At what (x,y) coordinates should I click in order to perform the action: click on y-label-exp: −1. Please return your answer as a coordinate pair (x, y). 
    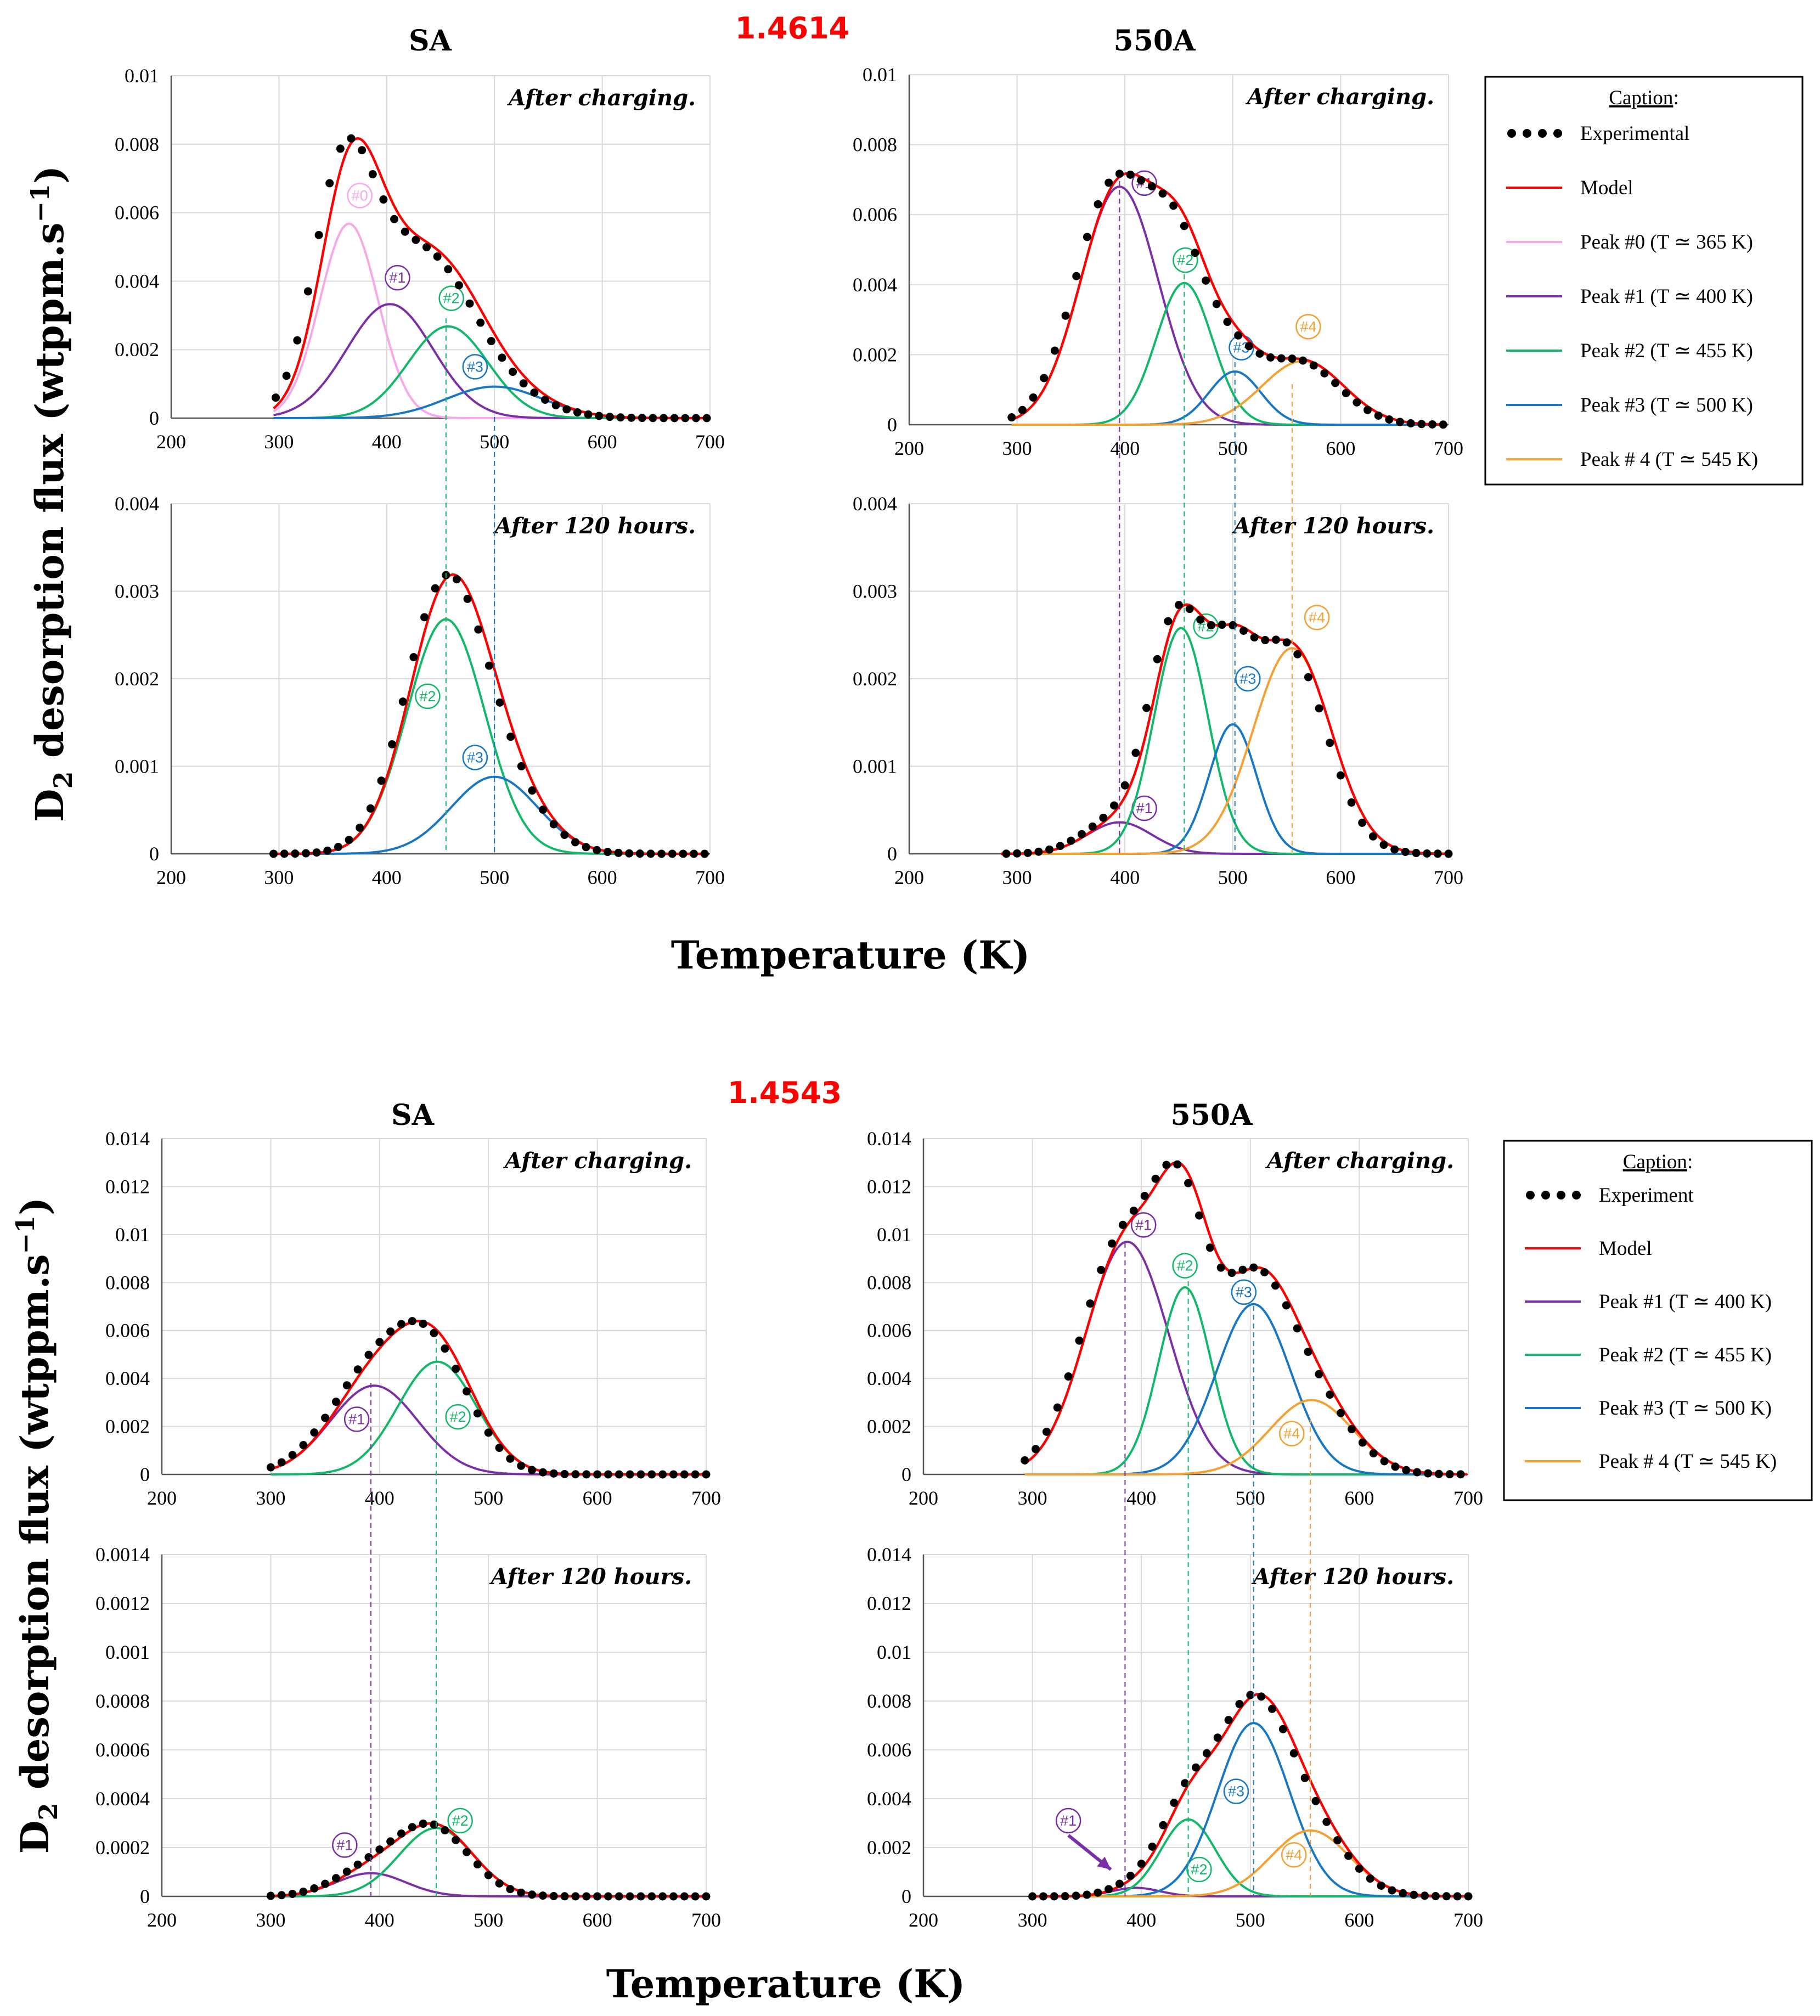
    Looking at the image, I should click on (40, 204).